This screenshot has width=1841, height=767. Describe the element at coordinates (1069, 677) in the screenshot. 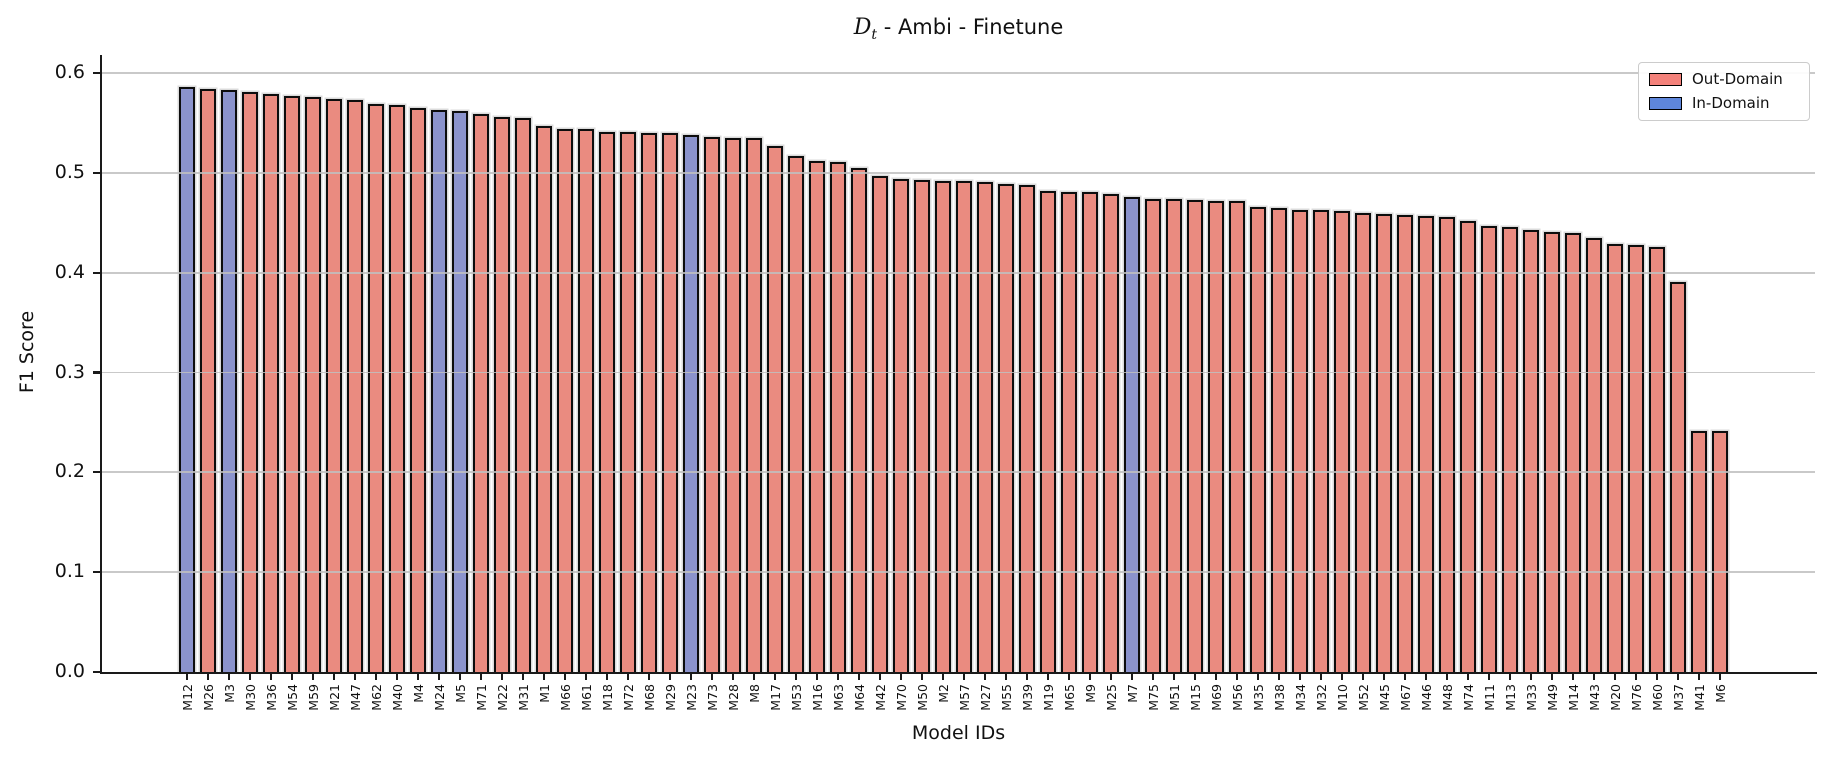

I see `x-tick-M65` at that location.